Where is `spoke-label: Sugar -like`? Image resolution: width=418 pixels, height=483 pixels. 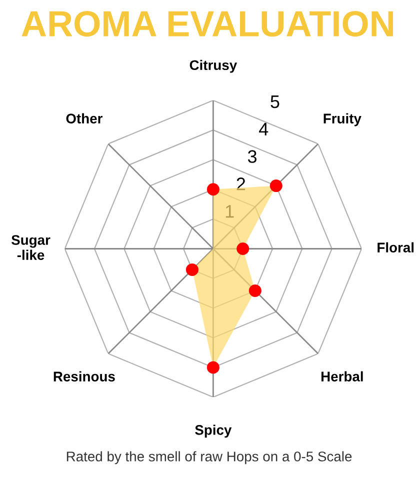
spoke-label: Sugar -like is located at coordinates (30, 247).